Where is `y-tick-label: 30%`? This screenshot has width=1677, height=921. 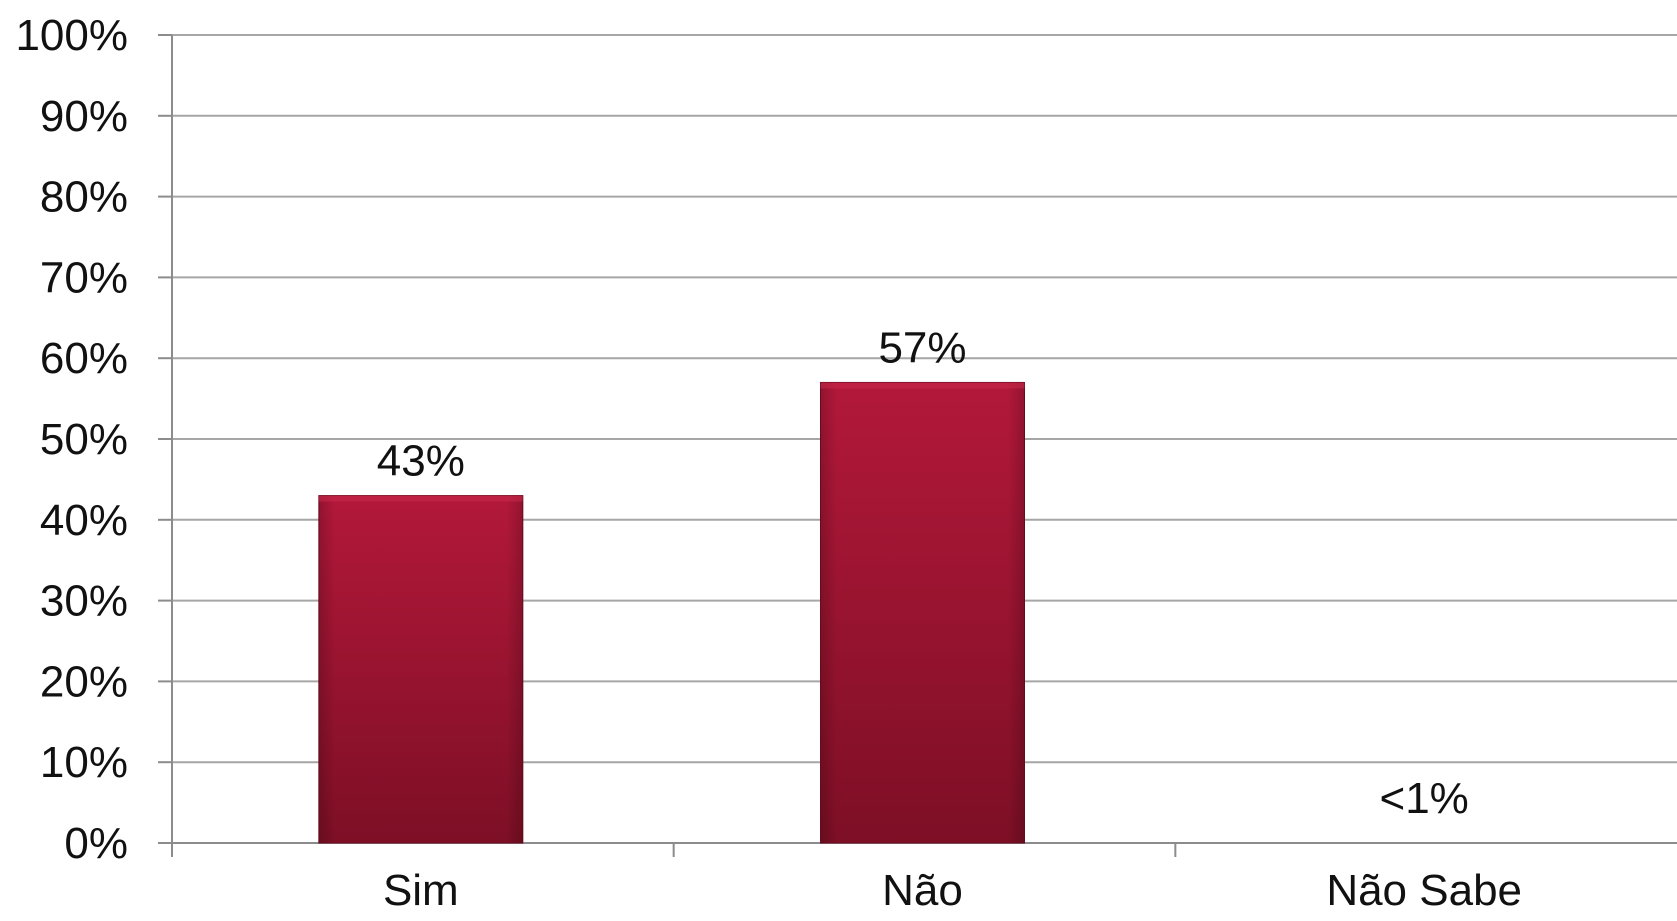 y-tick-label: 30% is located at coordinates (84, 601).